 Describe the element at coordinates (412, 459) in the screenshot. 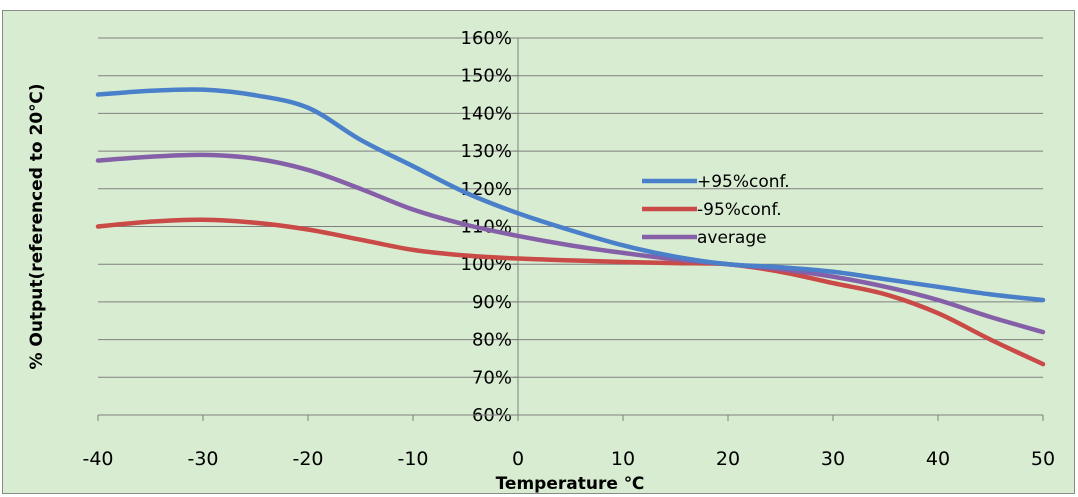

I see `x-tick-label: -10` at that location.